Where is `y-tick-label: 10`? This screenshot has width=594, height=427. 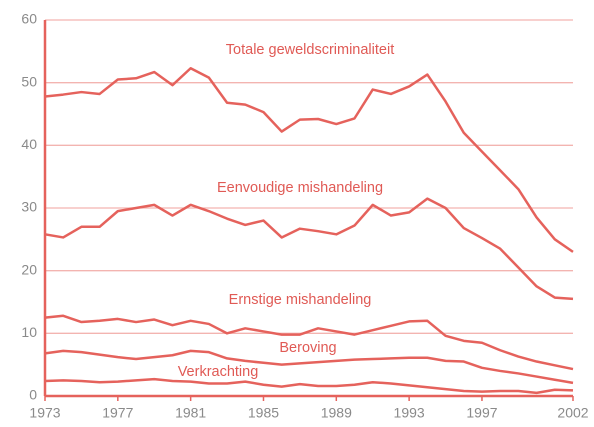
y-tick-label: 10 is located at coordinates (29, 332).